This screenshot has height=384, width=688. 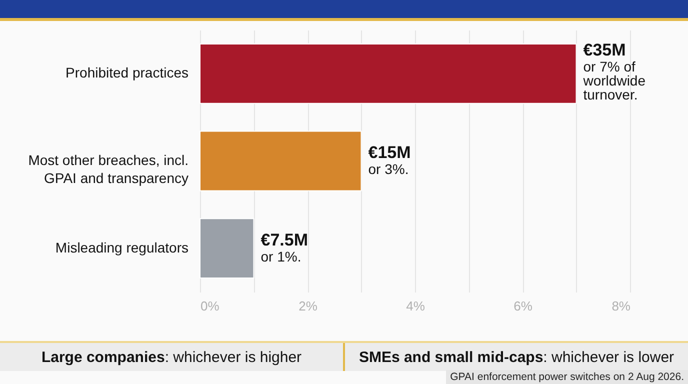 What do you see at coordinates (108, 169) in the screenshot?
I see `y-tick-label: Most other breaches, incl. GPAI and transparency` at bounding box center [108, 169].